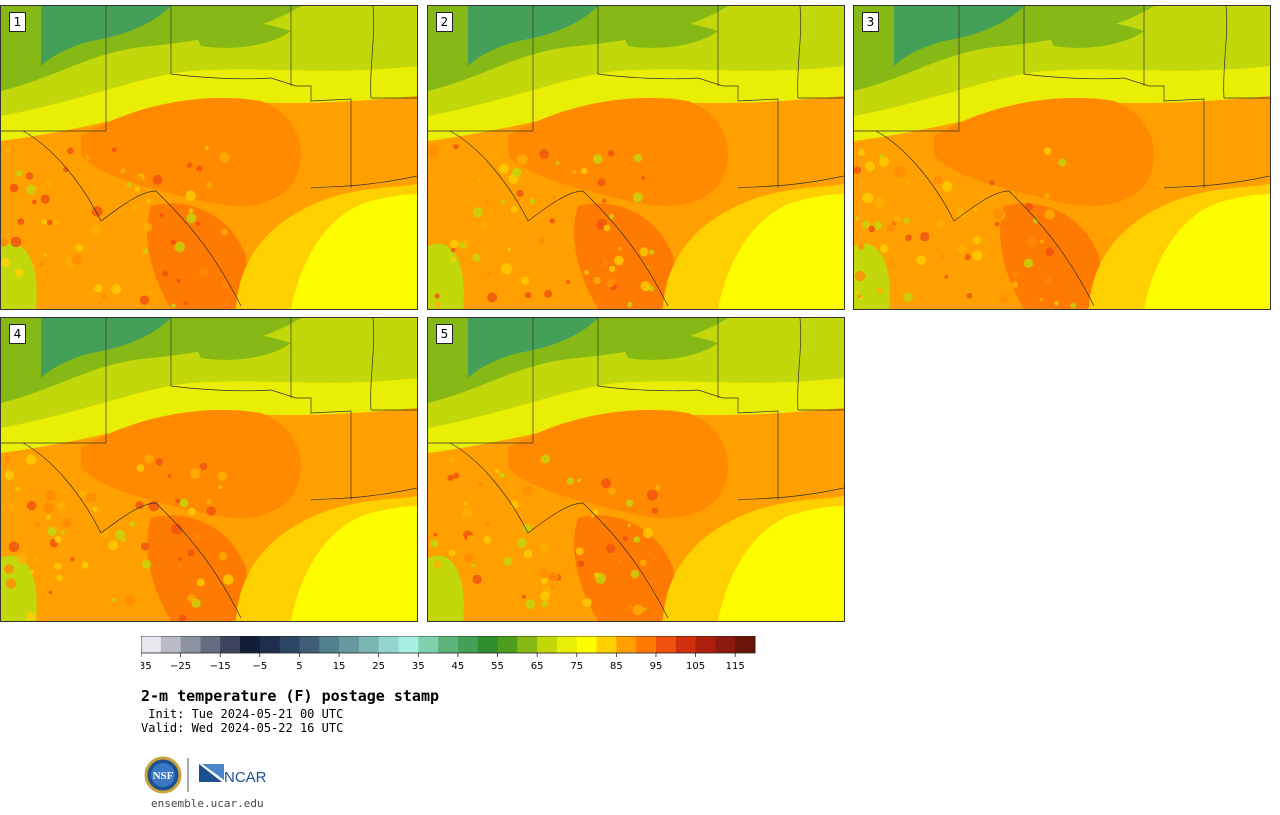 The height and width of the screenshot is (815, 1280). Describe the element at coordinates (209, 777) in the screenshot. I see `logo-group: NSF NCAR` at that location.